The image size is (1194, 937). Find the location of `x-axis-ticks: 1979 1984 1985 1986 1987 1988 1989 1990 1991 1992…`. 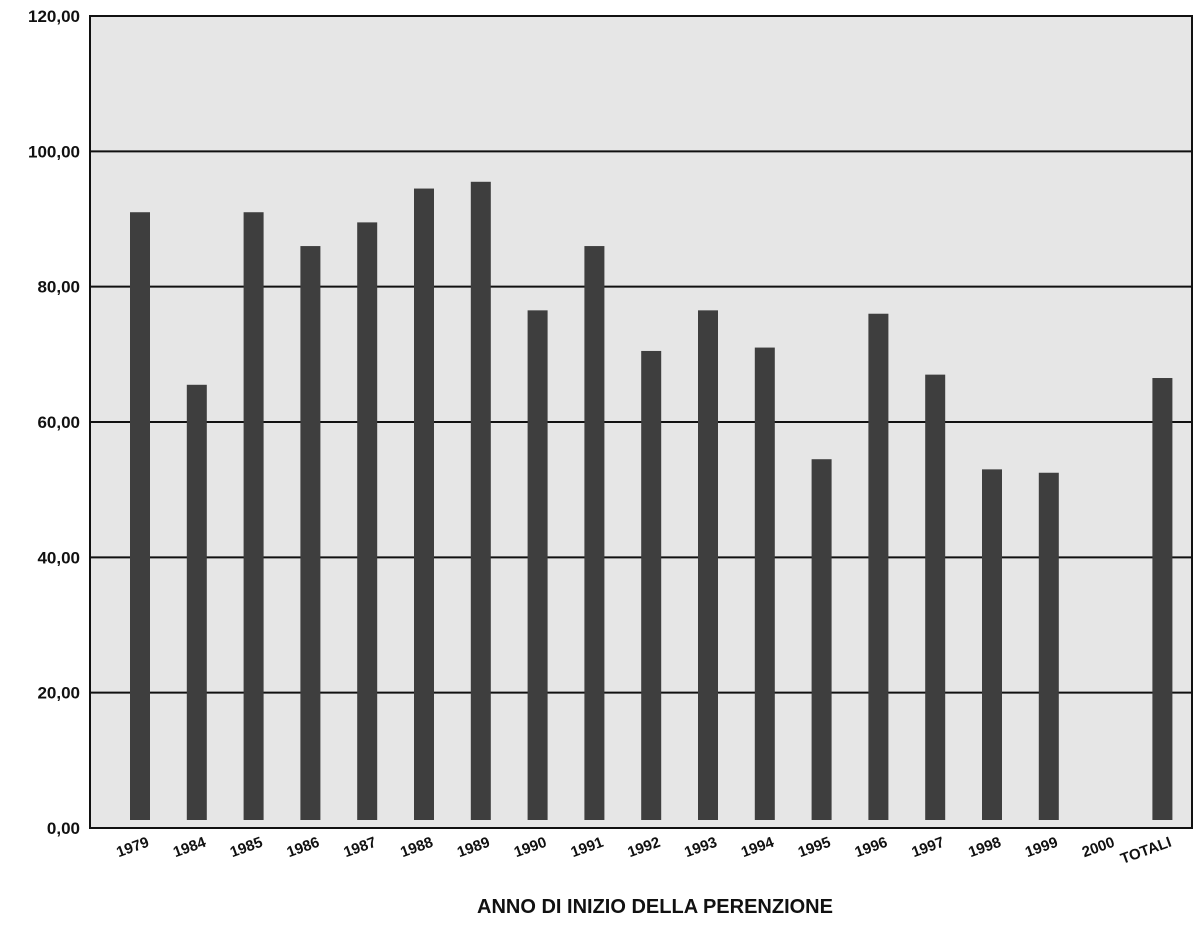

x-axis-ticks: 1979 1984 1985 1986 1987 1988 1989 1990 1991 1992… is located at coordinates (644, 851).